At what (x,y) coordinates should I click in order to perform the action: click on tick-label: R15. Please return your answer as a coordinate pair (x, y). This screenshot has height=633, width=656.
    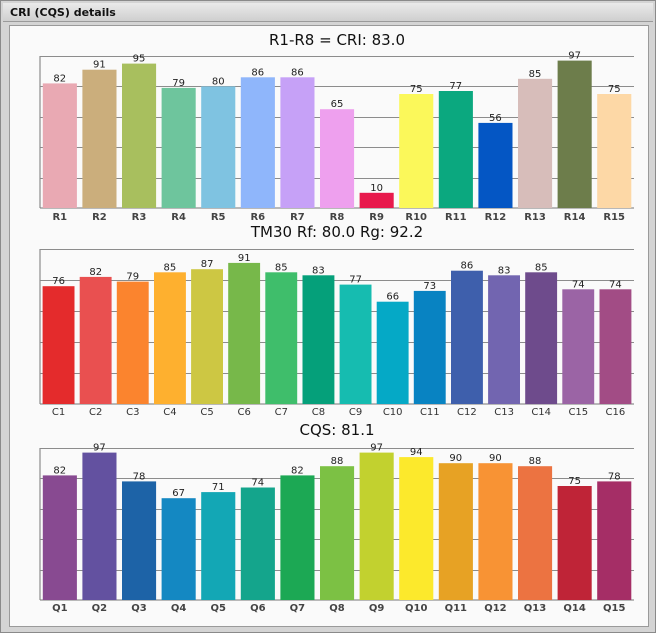
    Looking at the image, I should click on (614, 217).